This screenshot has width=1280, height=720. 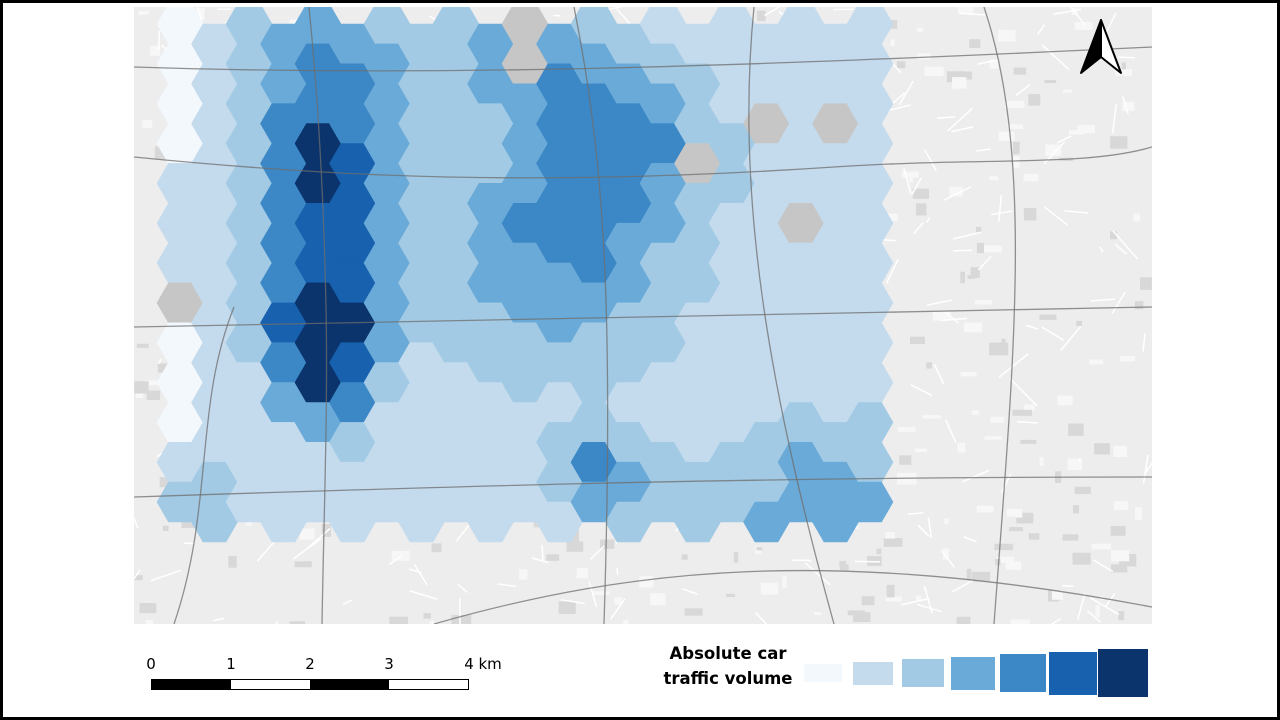 I want to click on scale-bar: 0 1 2 3 4 km, so click(x=333, y=673).